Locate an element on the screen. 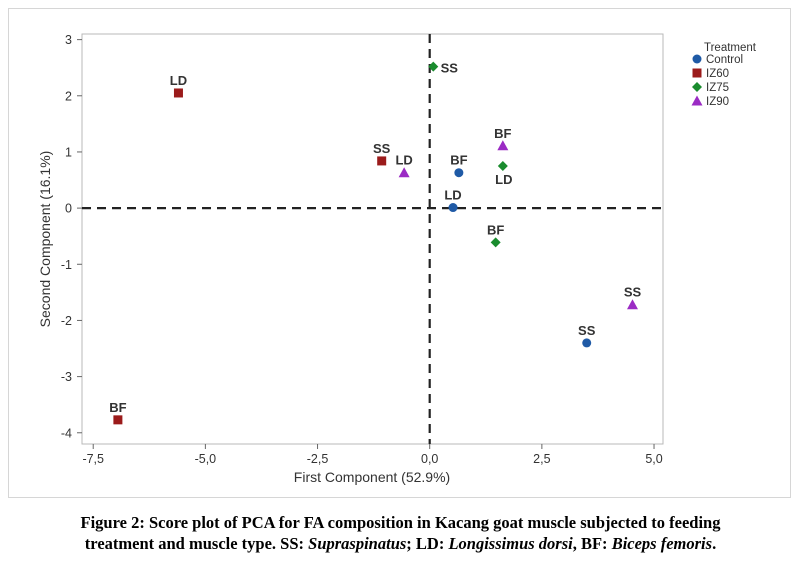 This screenshot has height=565, width=801. data-point-iz90-ss is located at coordinates (632, 304).